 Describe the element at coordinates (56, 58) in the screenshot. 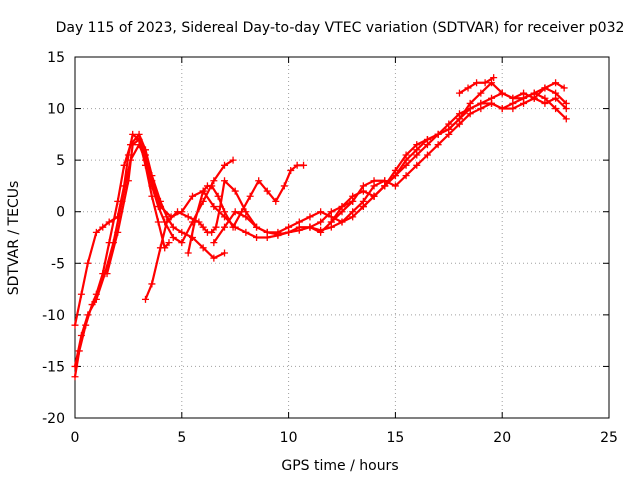

I see `y-tick-label: 15` at that location.